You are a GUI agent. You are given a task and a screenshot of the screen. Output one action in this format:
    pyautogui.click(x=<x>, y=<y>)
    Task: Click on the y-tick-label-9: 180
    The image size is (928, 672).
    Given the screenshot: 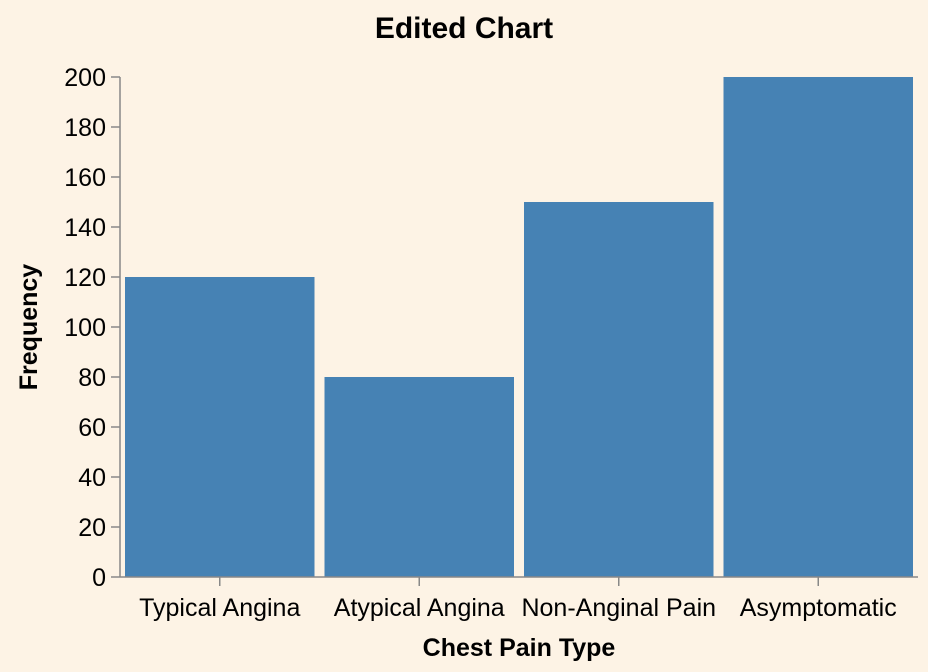 What is the action you would take?
    pyautogui.click(x=85, y=128)
    